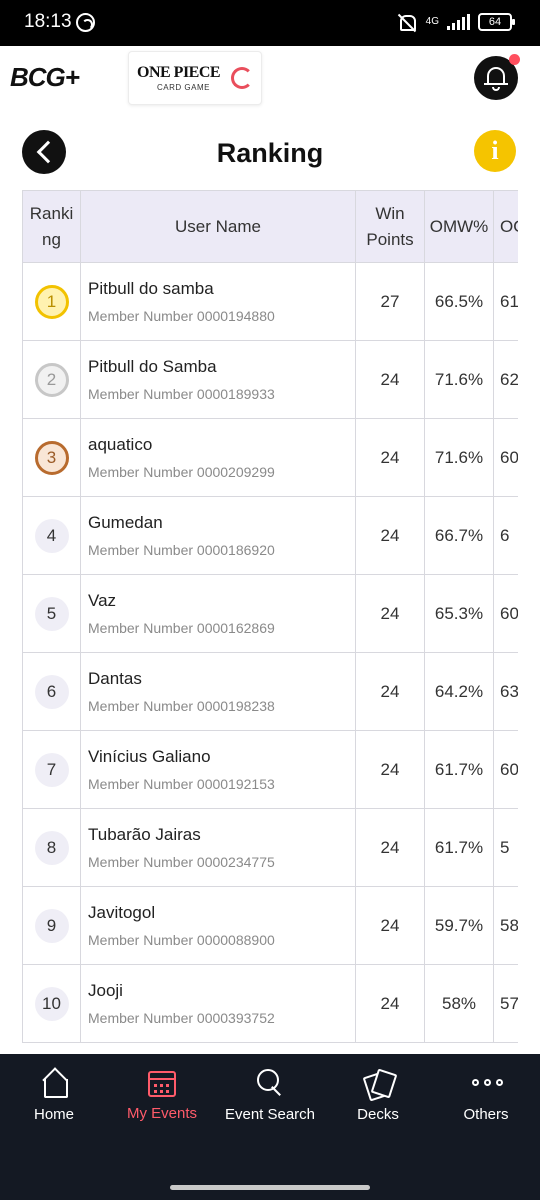 This screenshot has width=540, height=1200. What do you see at coordinates (270, 1187) in the screenshot?
I see `gesture-home-bar` at bounding box center [270, 1187].